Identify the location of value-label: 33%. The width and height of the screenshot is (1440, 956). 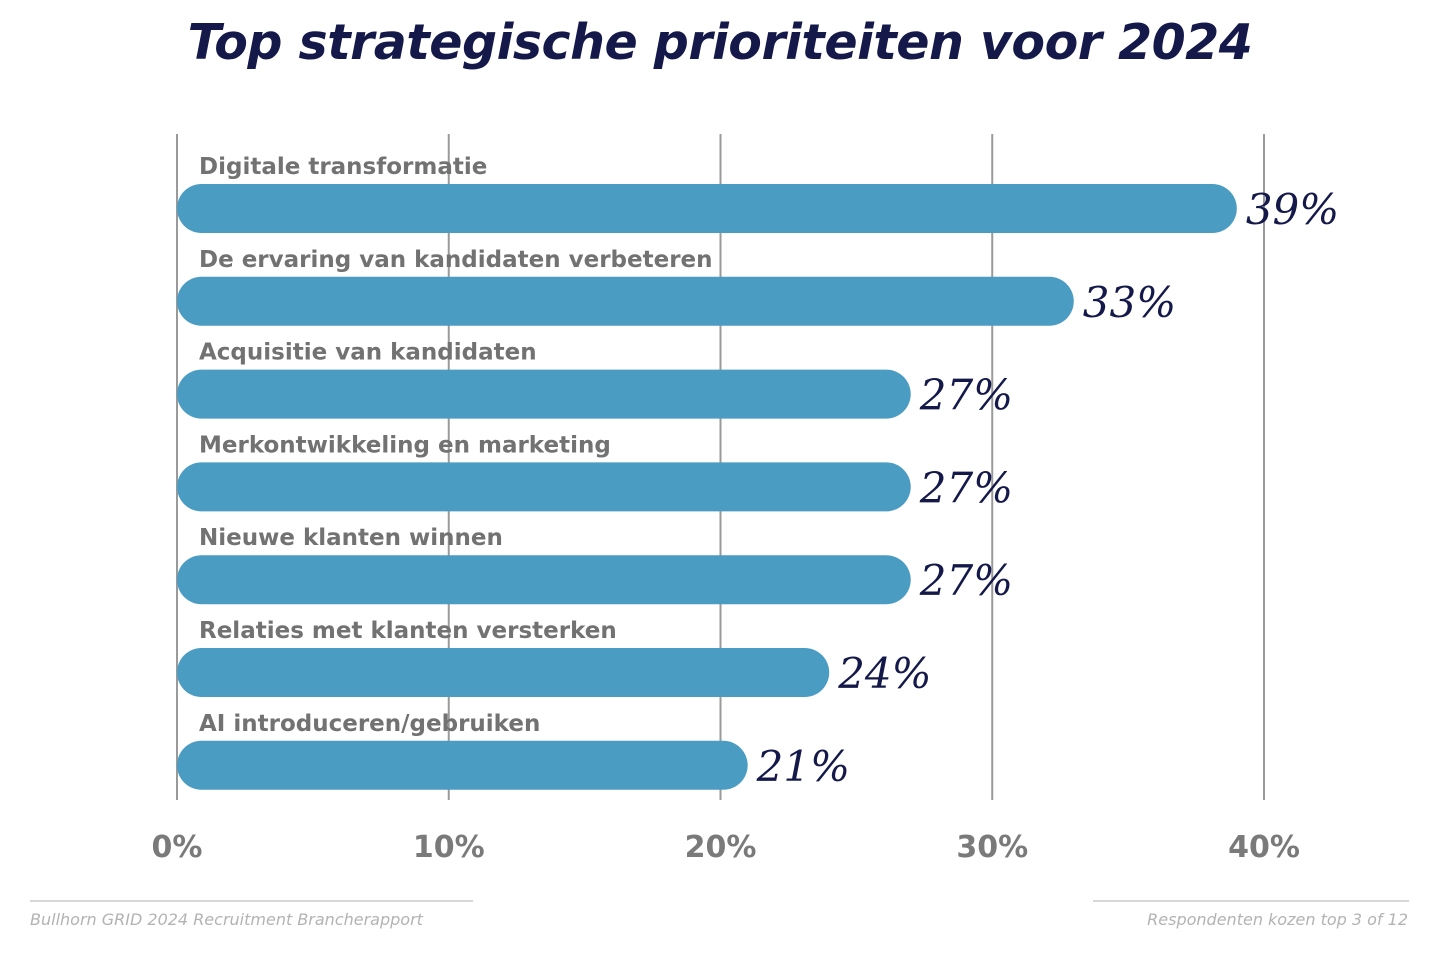
(1129, 302).